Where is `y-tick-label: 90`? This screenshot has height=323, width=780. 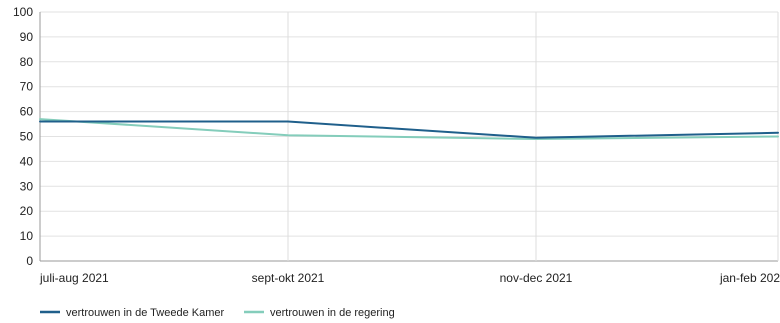
y-tick-label: 90 is located at coordinates (27, 37).